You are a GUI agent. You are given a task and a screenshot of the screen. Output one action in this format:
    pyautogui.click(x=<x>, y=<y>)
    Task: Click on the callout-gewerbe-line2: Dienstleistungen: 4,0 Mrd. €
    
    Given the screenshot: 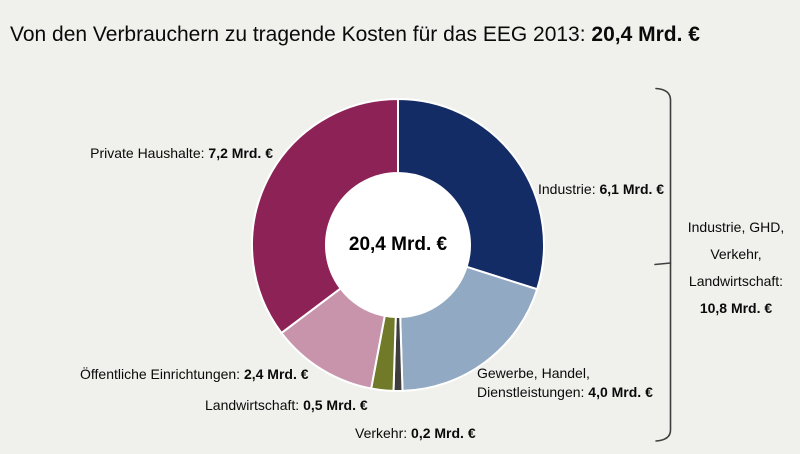 What is the action you would take?
    pyautogui.click(x=565, y=392)
    